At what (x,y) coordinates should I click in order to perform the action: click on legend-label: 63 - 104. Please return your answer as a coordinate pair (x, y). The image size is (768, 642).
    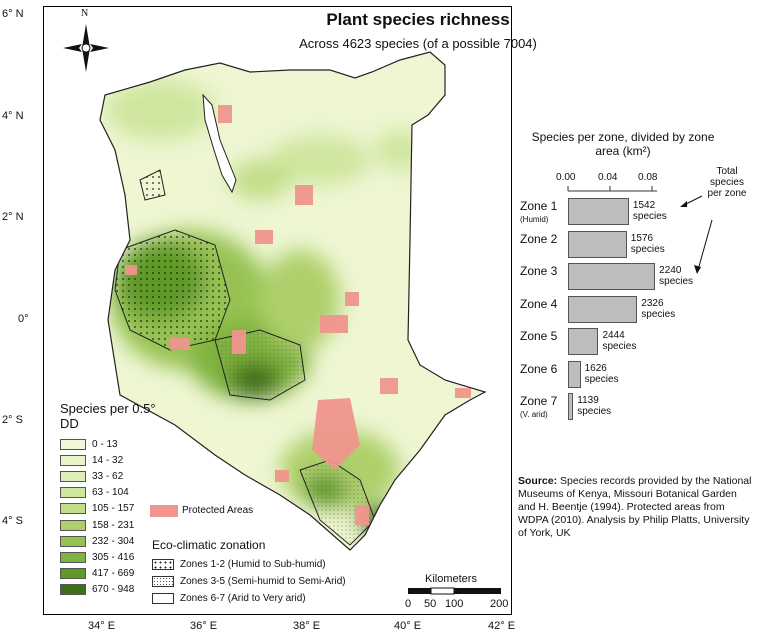
    Looking at the image, I should click on (110, 493).